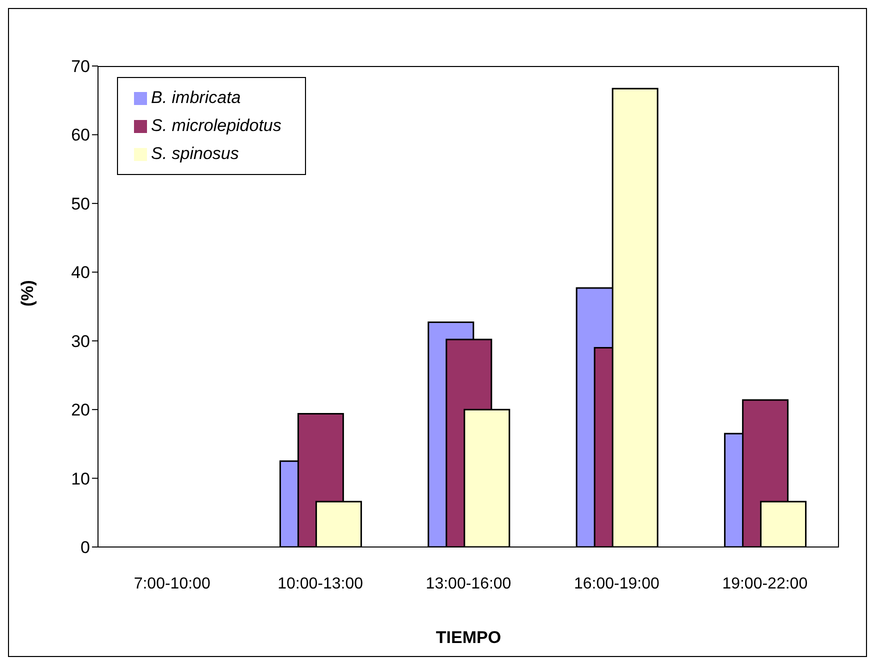  Describe the element at coordinates (469, 637) in the screenshot. I see `x-axis-title: TIEMPO` at that location.